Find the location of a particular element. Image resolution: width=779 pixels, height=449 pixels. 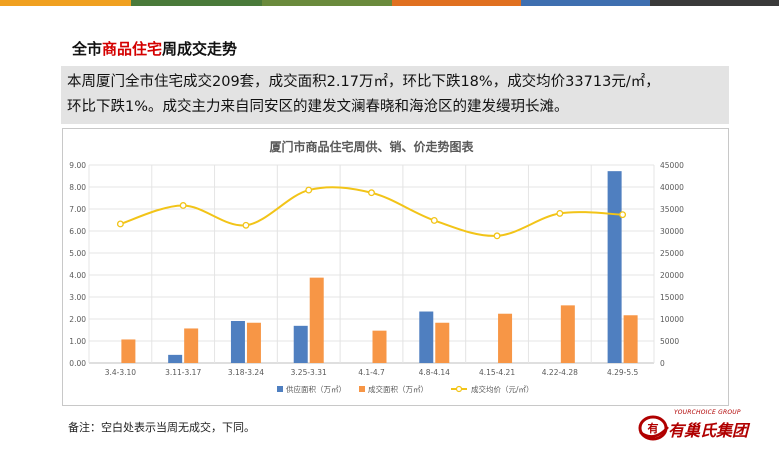

x-tick-label: 4.15-4.21 is located at coordinates (497, 372).